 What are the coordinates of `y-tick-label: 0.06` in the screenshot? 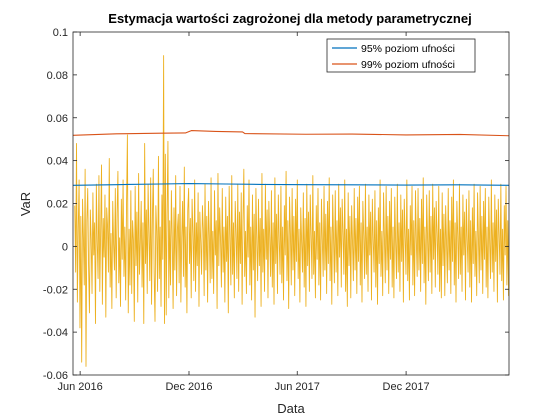 It's located at (57, 119).